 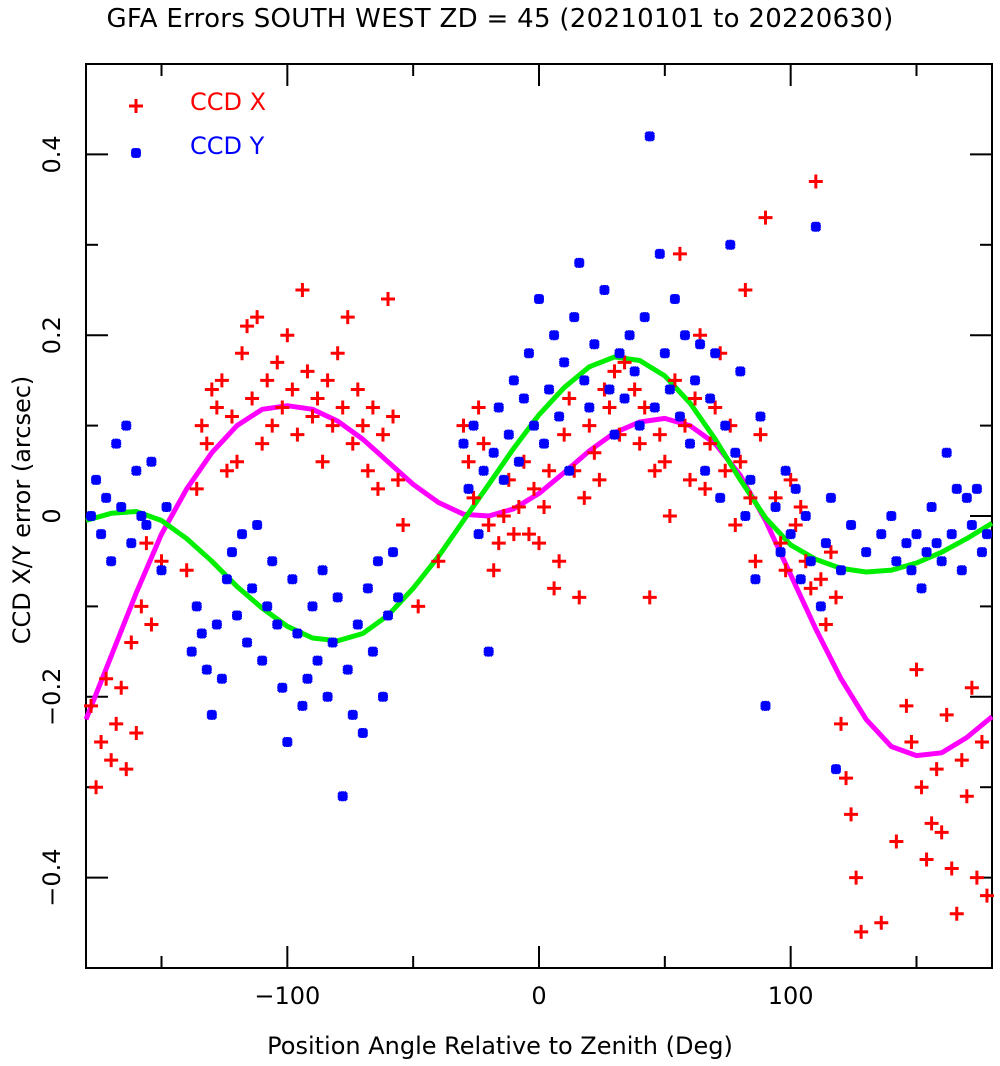 I want to click on x-tick-label: 100, so click(x=791, y=996).